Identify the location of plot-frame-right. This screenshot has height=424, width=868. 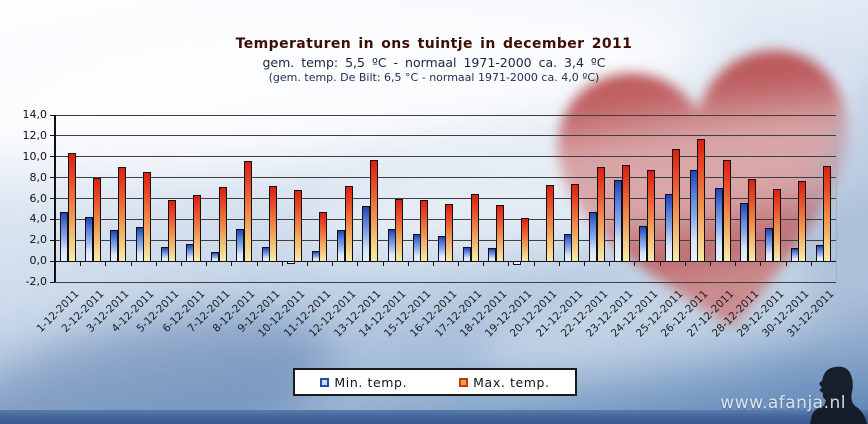
(836, 198).